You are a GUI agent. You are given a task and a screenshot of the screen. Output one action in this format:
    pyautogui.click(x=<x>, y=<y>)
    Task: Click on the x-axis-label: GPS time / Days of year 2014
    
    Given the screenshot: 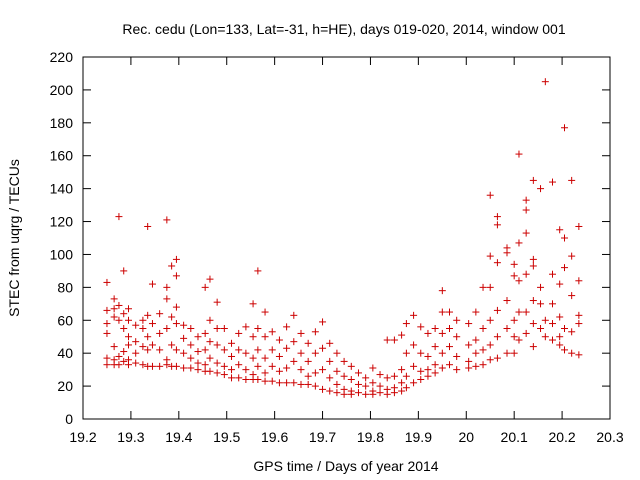 What is the action you would take?
    pyautogui.click(x=345, y=466)
    